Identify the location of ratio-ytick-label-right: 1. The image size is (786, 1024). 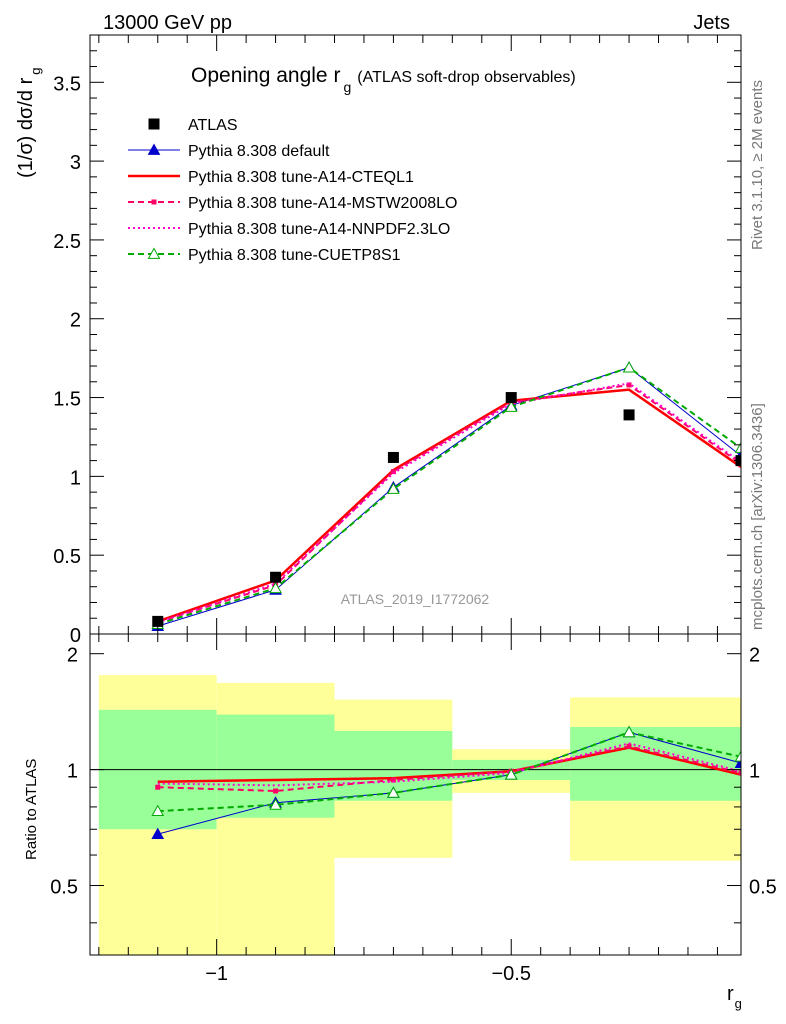
(754, 772).